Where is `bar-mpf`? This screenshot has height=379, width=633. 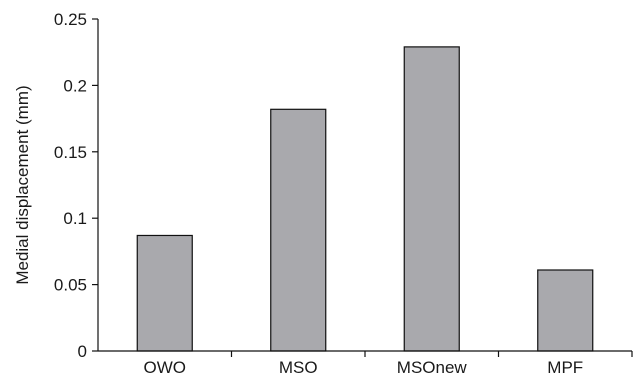 bar-mpf is located at coordinates (565, 310).